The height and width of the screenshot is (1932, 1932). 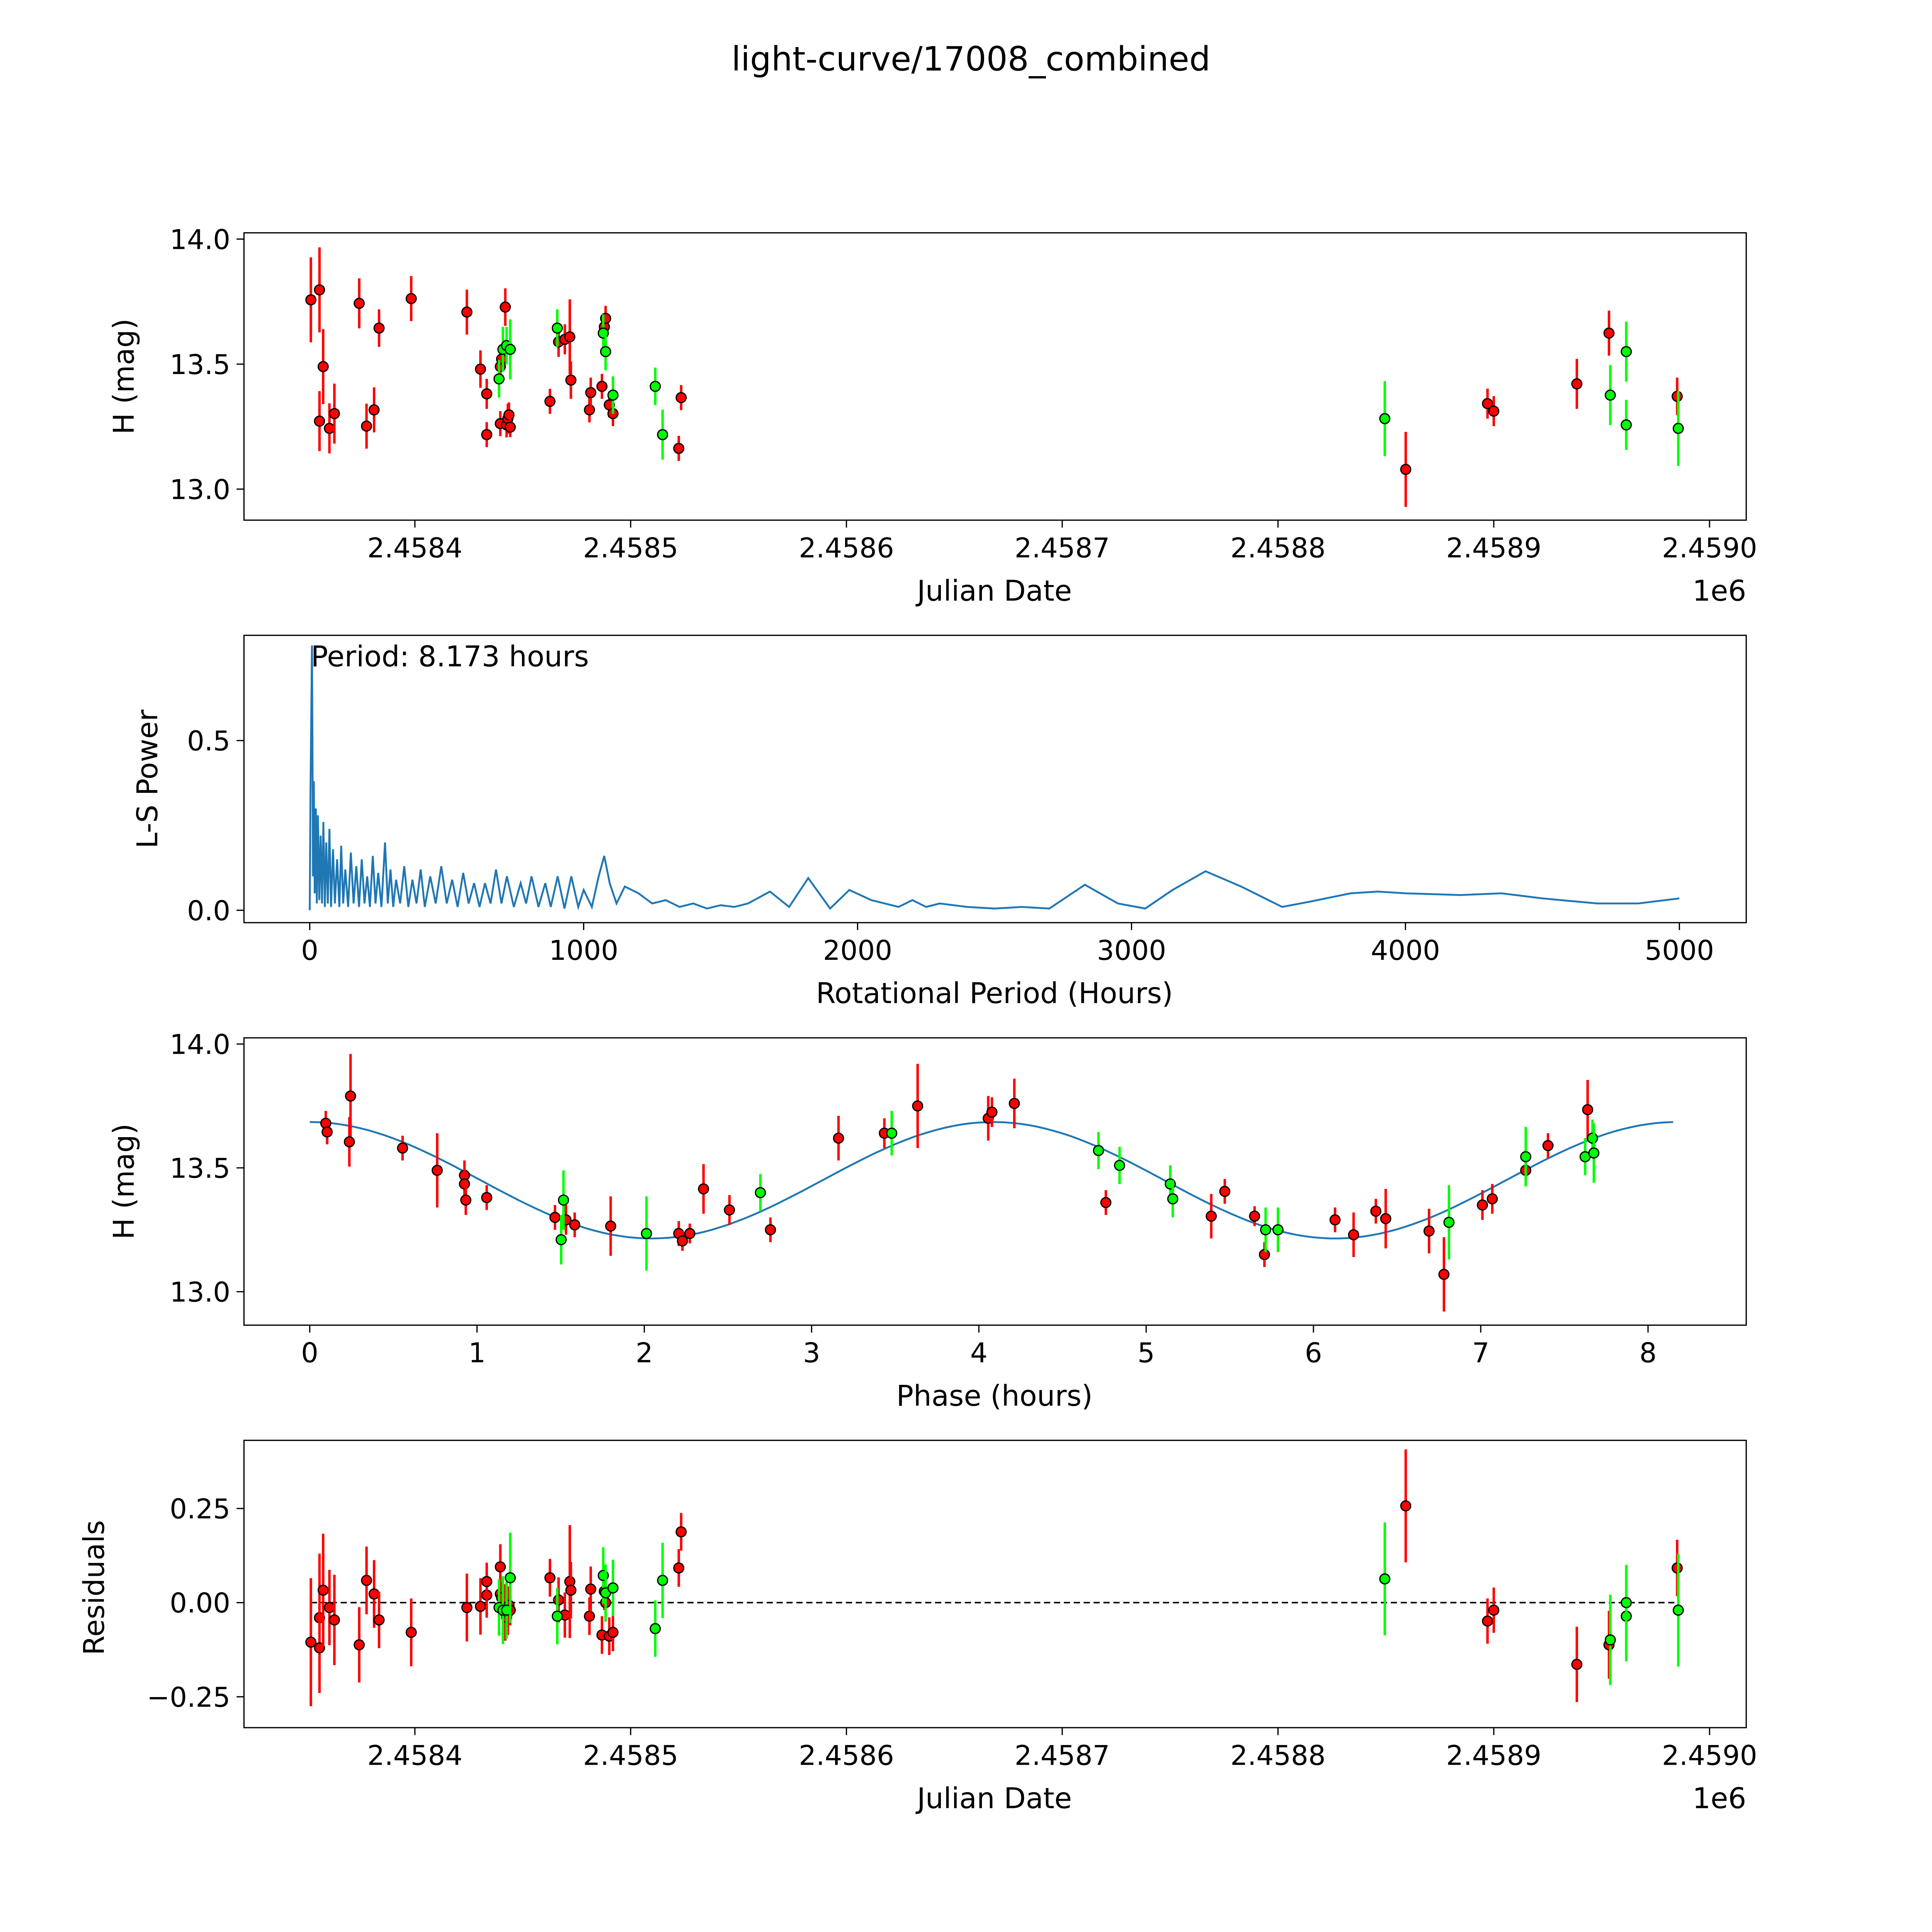 I want to click on periodogram-xtick-label: 4000, so click(x=1405, y=950).